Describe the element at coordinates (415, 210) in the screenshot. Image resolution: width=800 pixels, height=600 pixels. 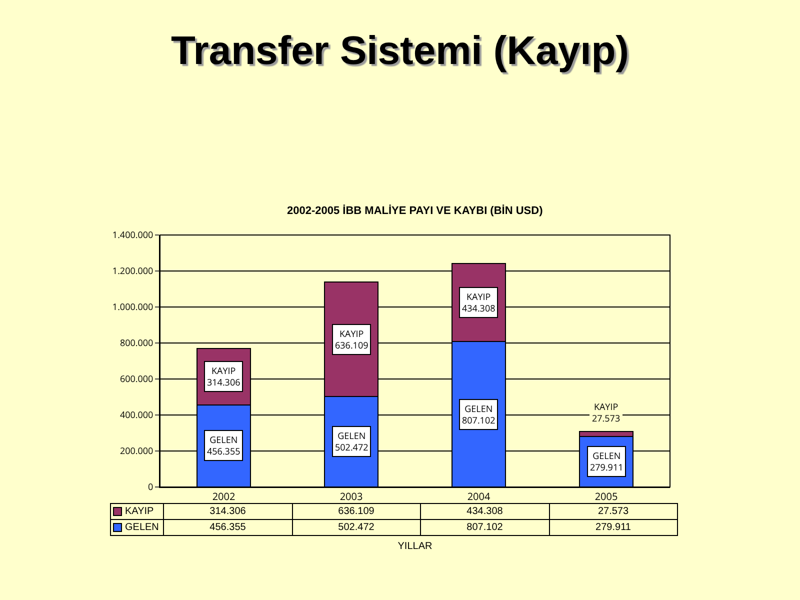
I see `chart-subtitle: 2002-2005 İBB MALİYE PAYI VE KAYBI (BİN USD)` at that location.